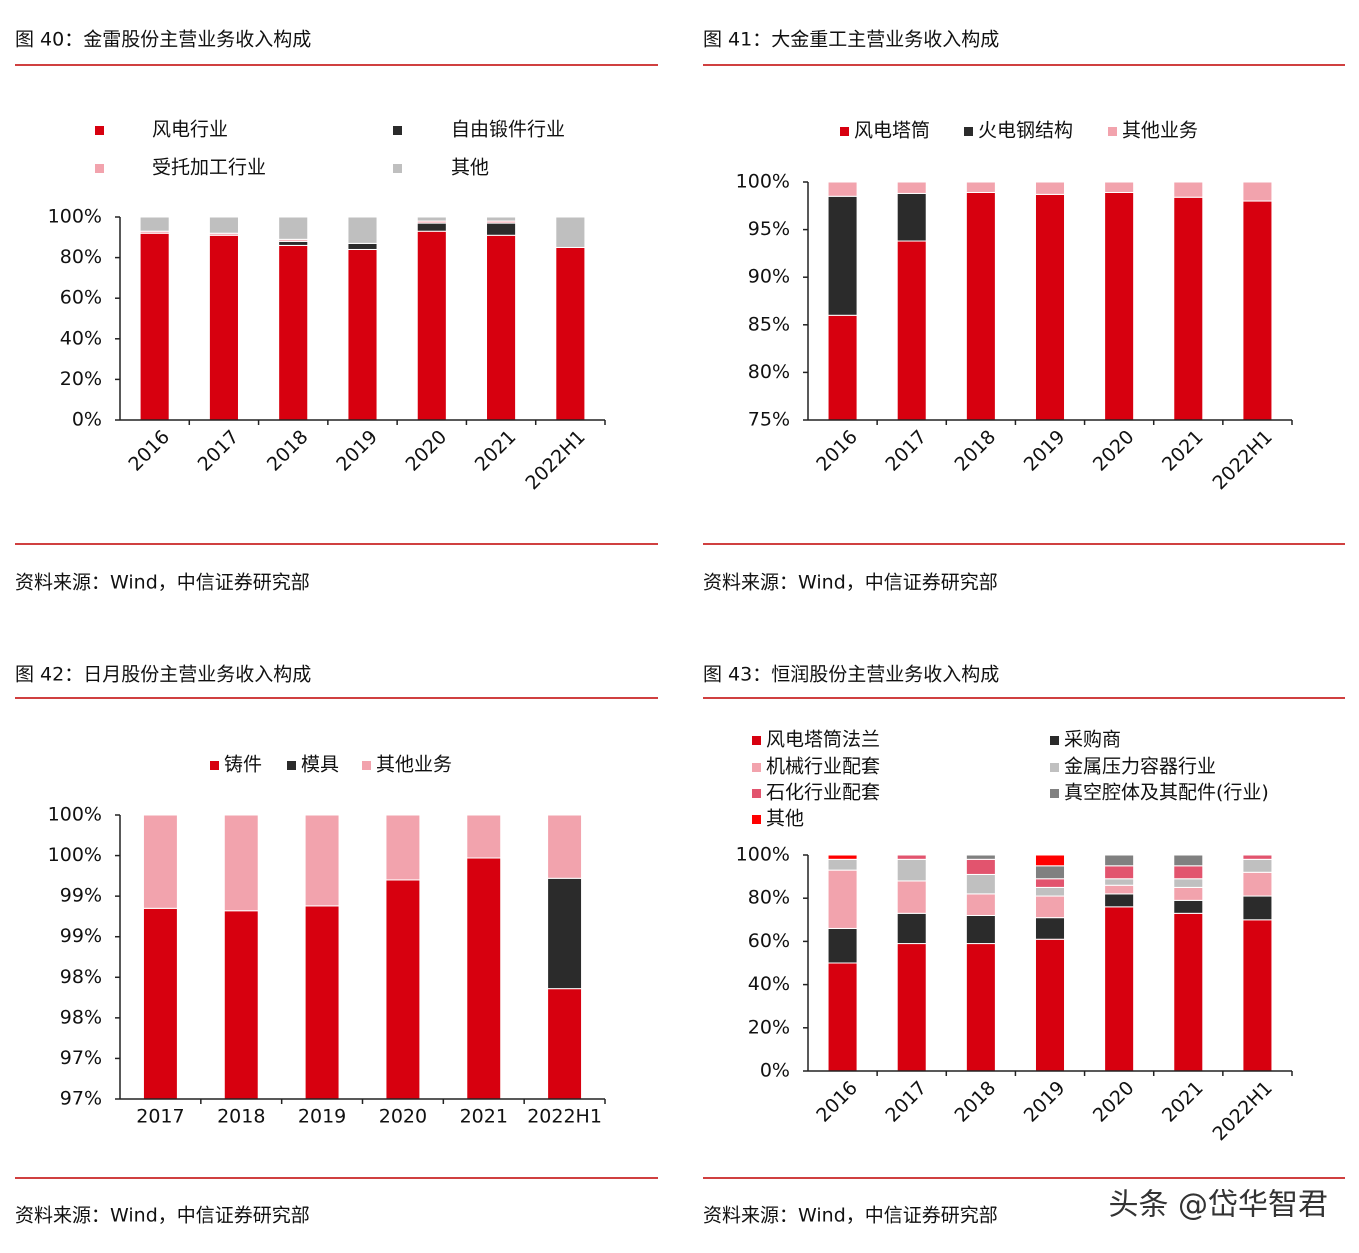  I want to click on y-tick-label: 90%, so click(769, 277).